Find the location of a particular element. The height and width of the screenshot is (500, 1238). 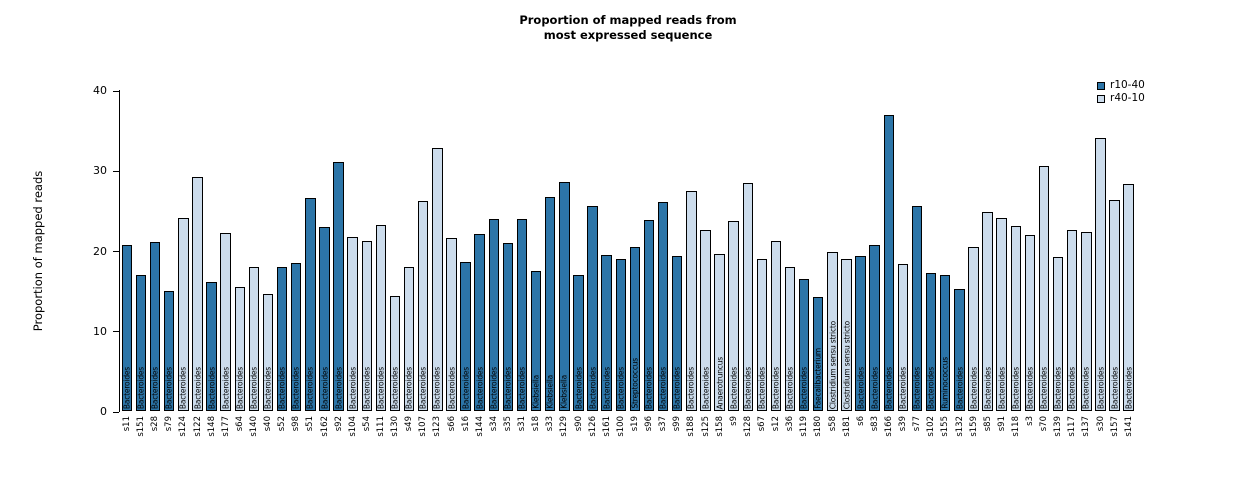

bar-slot-s77: Bacteroides is located at coordinates (917, 250).